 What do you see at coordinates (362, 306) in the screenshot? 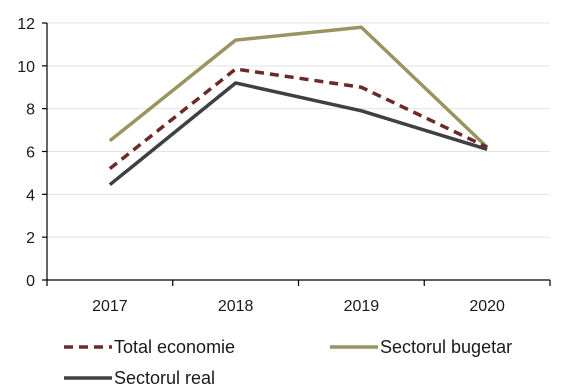
I see `x-tick-label: 2019` at bounding box center [362, 306].